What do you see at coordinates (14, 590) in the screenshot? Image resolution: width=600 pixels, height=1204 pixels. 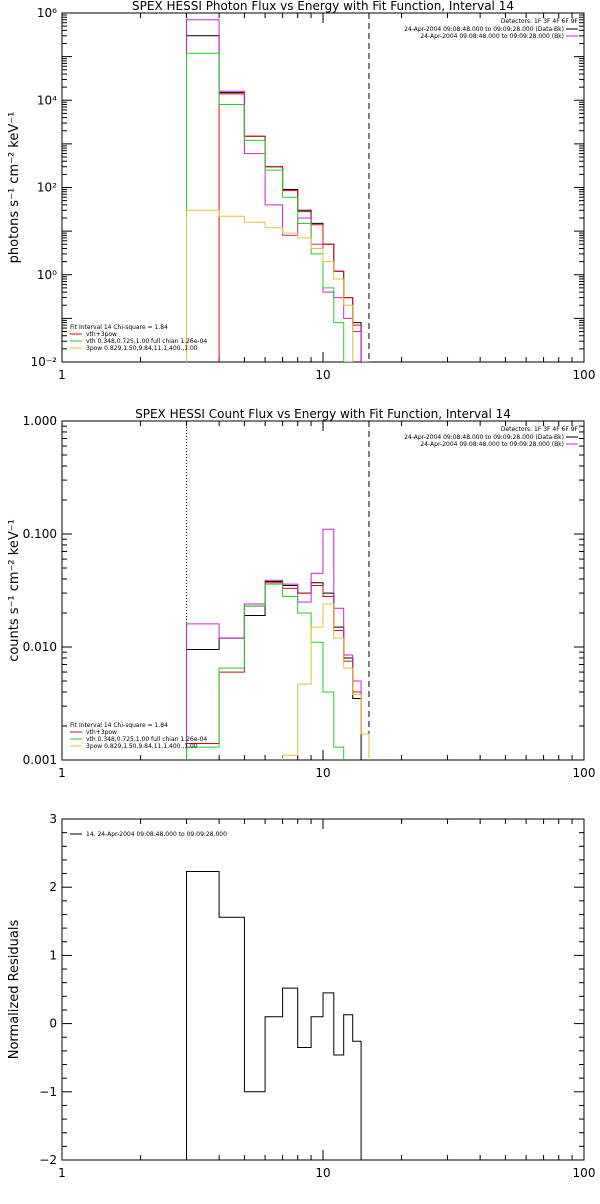 I see `y-axis-label: counts s⁻¹ cm⁻² keV⁻¹` at bounding box center [14, 590].